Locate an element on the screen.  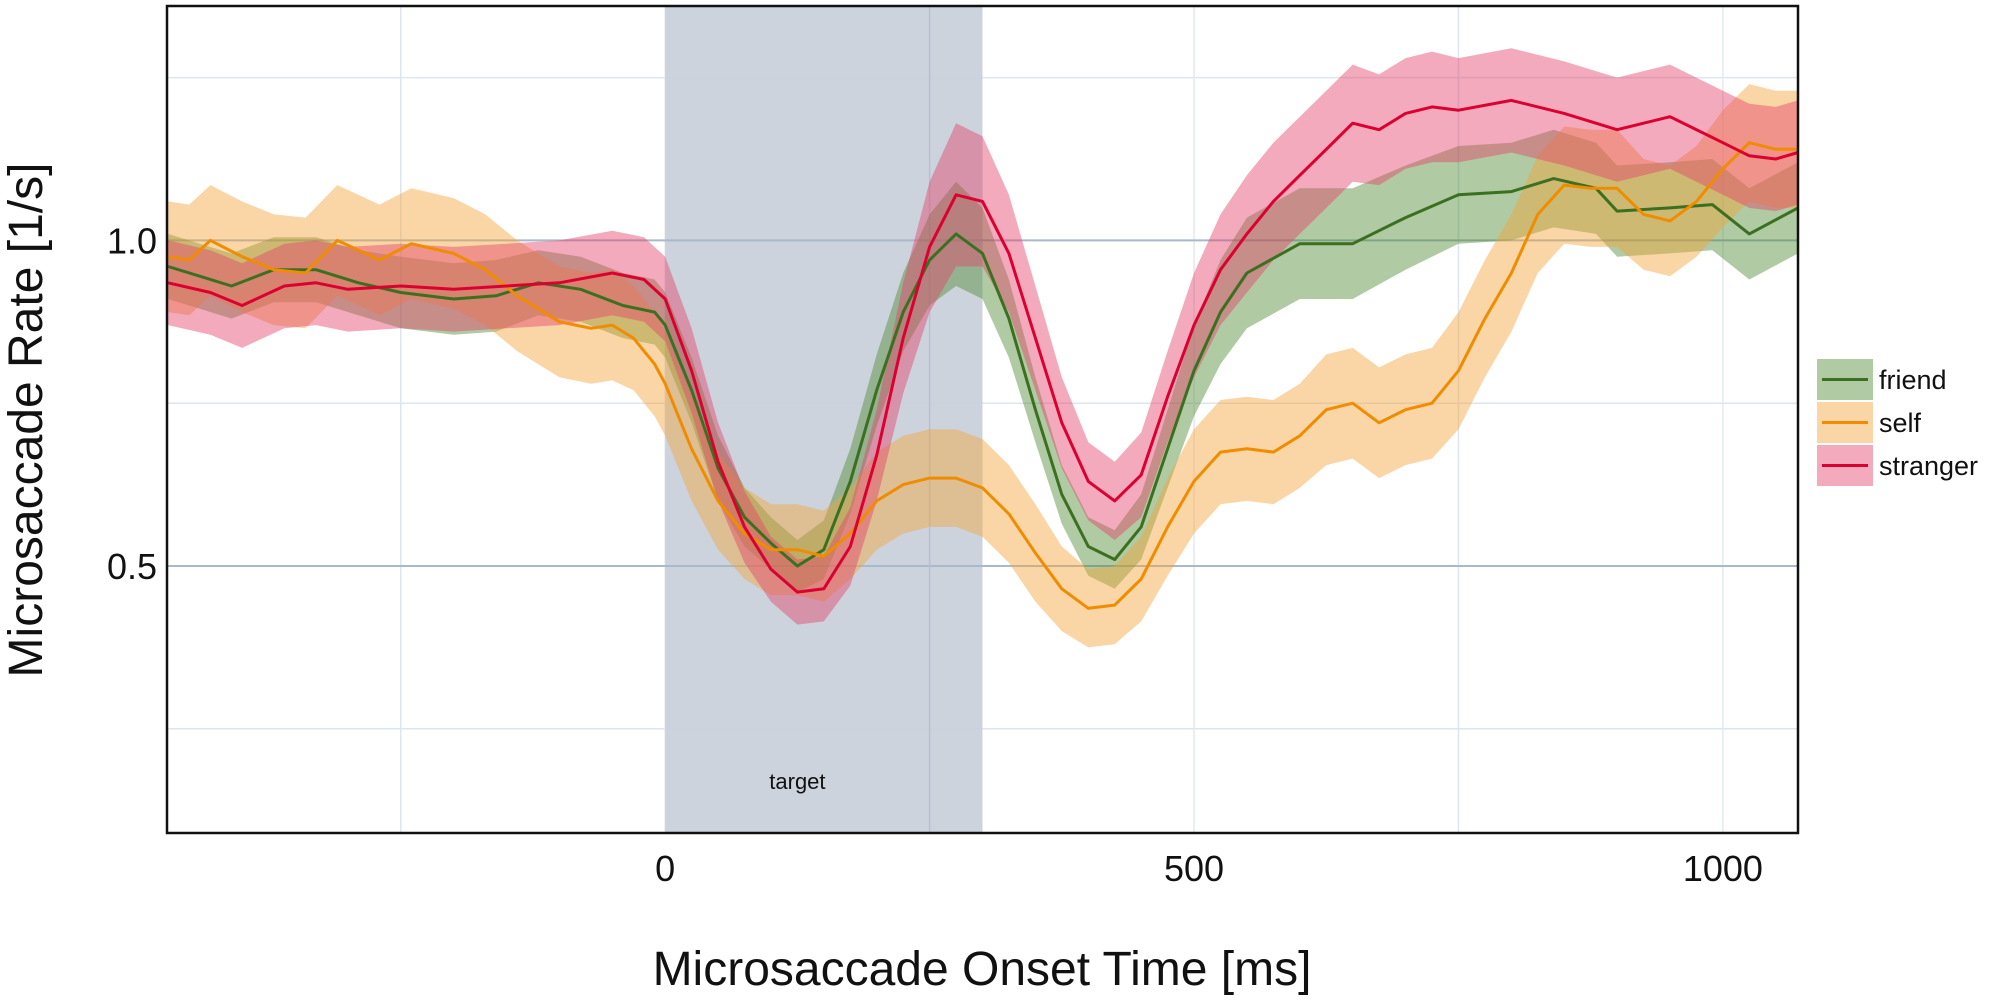
legend-item-stranger: stranger is located at coordinates (1897, 465).